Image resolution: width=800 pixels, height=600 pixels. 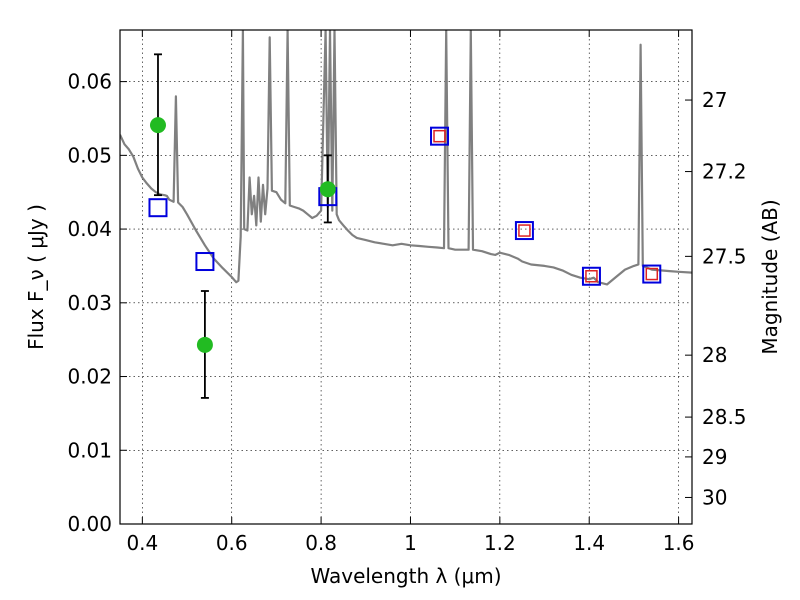 I want to click on right-tick-label: 27, so click(x=714, y=100).